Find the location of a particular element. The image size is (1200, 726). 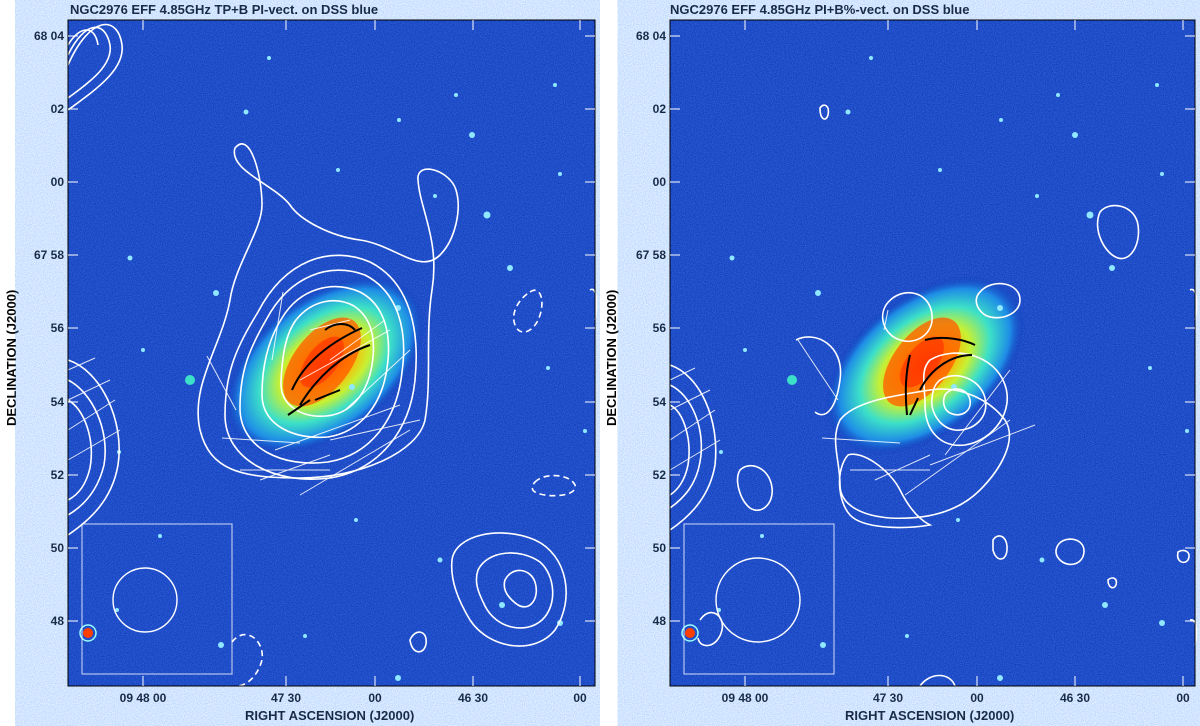

left-ytick-label: 54 is located at coordinates (57, 402).